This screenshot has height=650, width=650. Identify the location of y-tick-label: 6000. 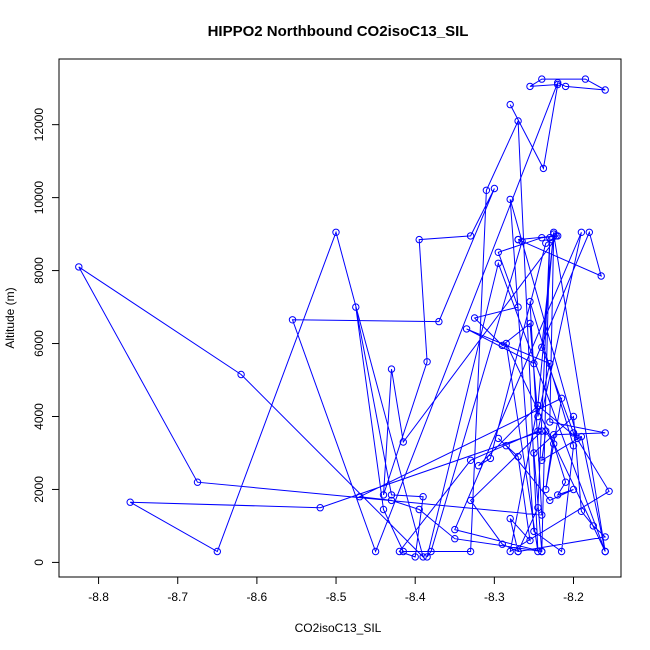
(39, 343).